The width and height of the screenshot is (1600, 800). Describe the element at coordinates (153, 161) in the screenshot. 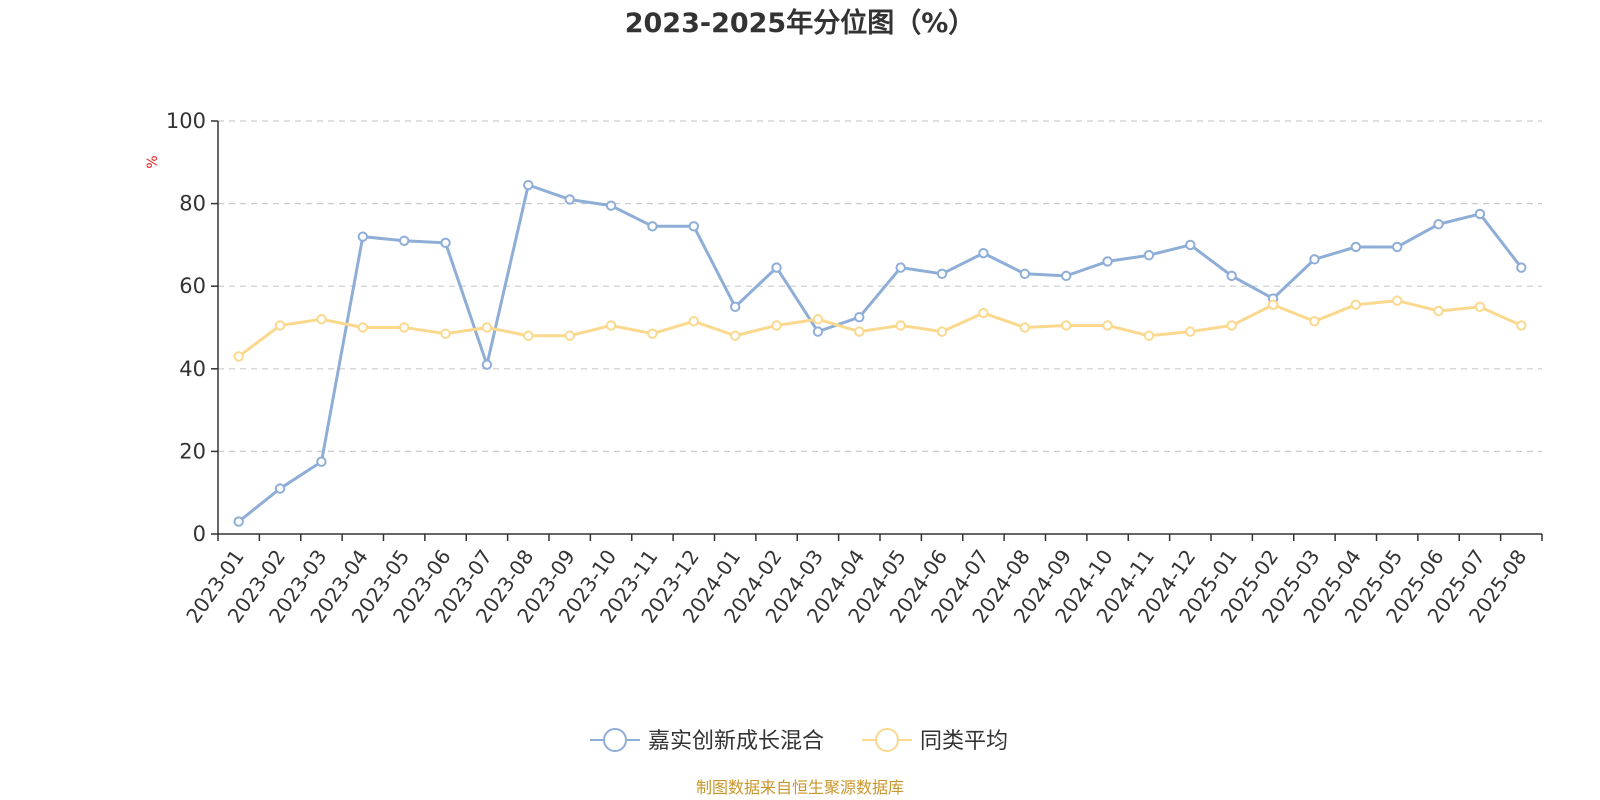

I see `y-axis-unit-label: %` at that location.